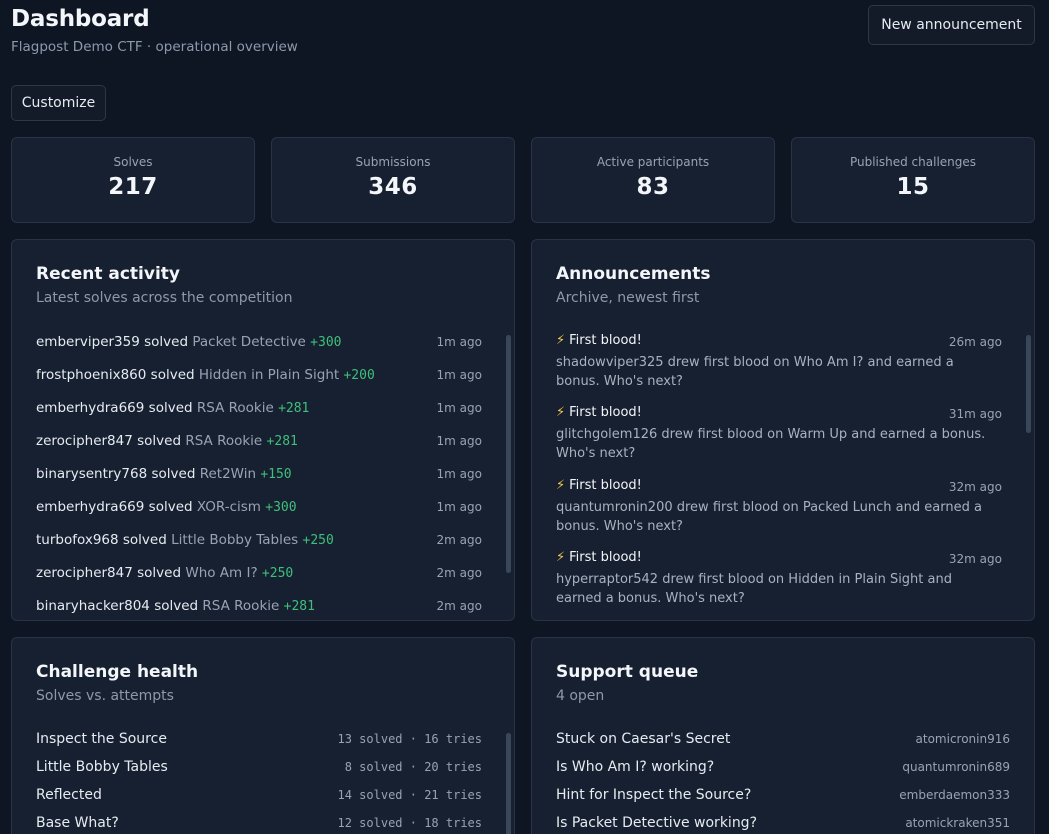 This screenshot has width=1049, height=834. I want to click on card-title: Challenge health, so click(117, 672).